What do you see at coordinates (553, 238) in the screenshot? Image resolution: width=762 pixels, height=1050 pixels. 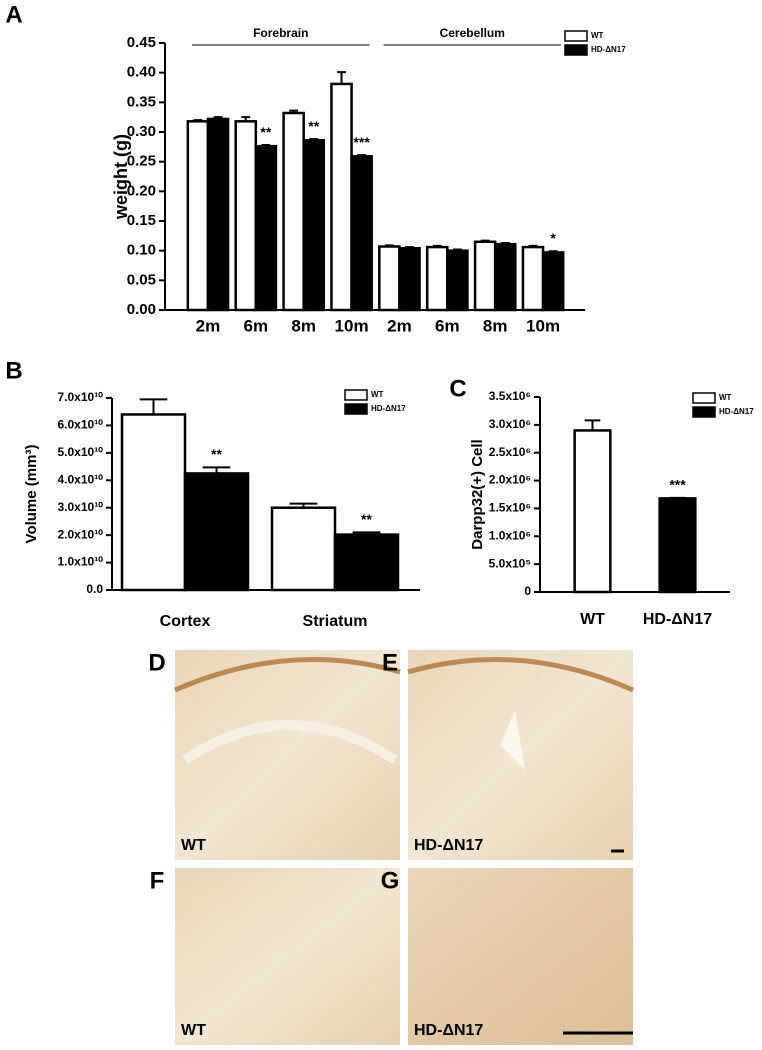 I see `significance-label: *` at bounding box center [553, 238].